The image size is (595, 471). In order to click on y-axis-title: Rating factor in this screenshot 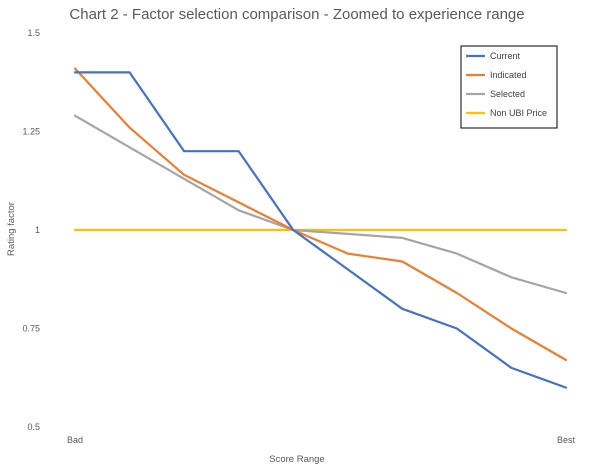, I will do `click(11, 229)`.